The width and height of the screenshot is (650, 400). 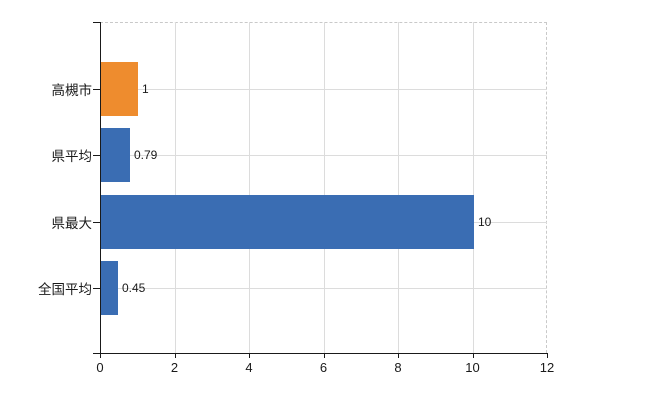 I want to click on x-tick-label: 10, so click(x=472, y=367).